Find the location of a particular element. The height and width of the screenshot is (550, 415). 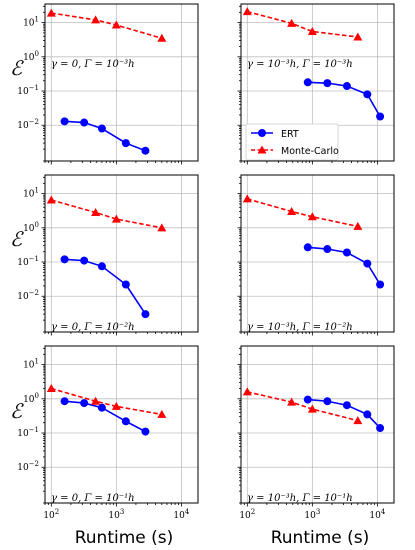

panel-label: γ = 10⁻³h, Γ = 10⁻²h is located at coordinates (300, 327).